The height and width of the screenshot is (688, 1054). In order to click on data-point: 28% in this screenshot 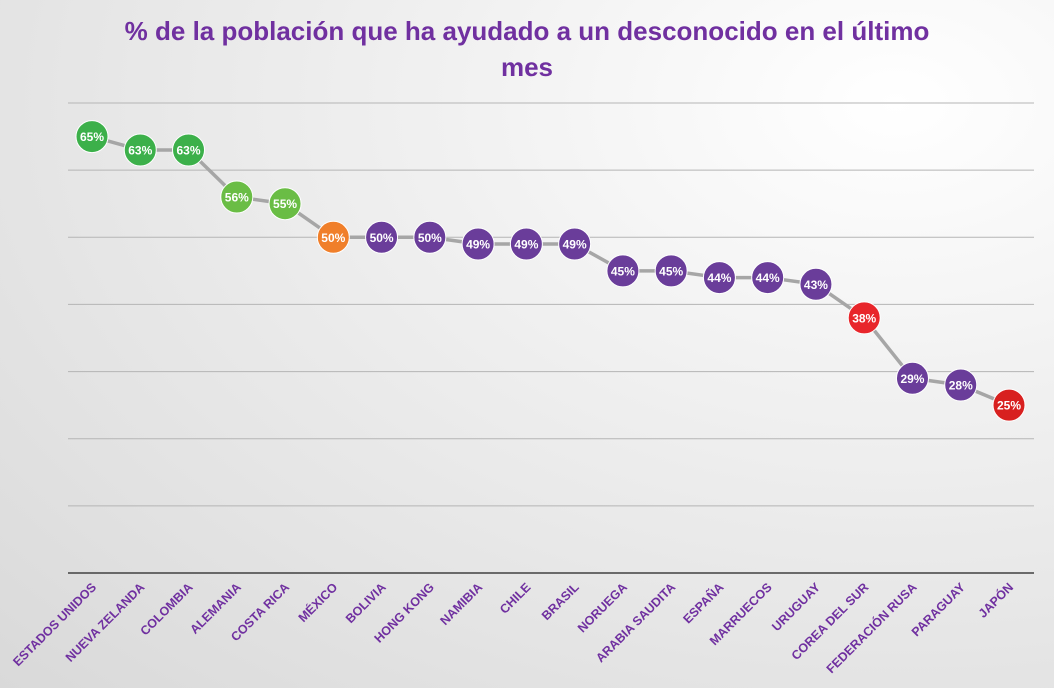, I will do `click(961, 385)`.